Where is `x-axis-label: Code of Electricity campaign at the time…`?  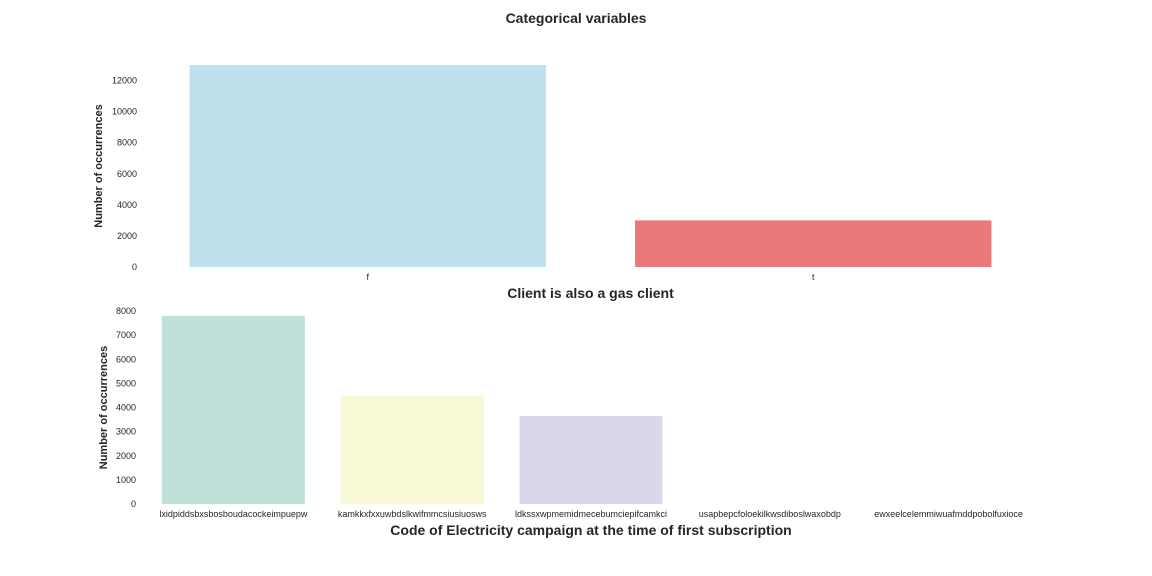 x-axis-label: Code of Electricity campaign at the time… is located at coordinates (590, 530).